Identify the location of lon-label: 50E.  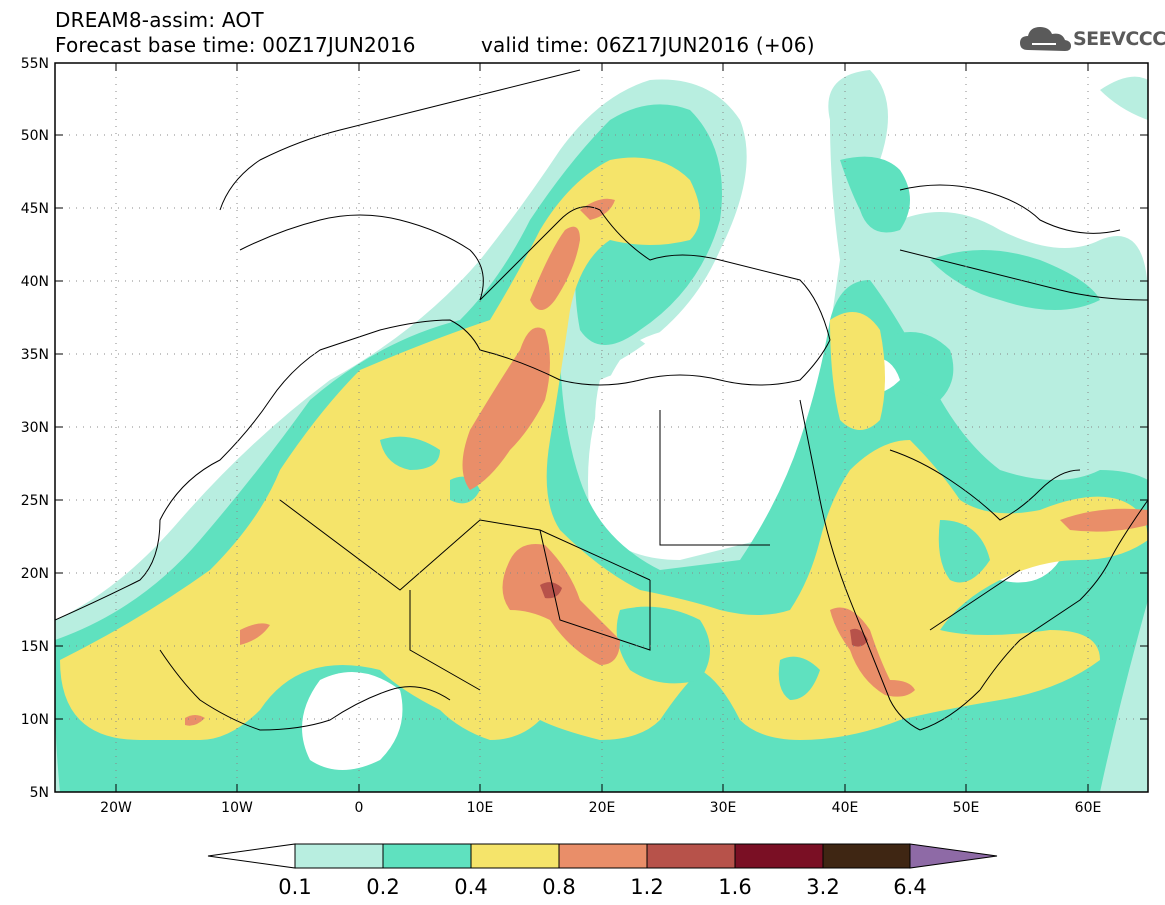
(966, 808).